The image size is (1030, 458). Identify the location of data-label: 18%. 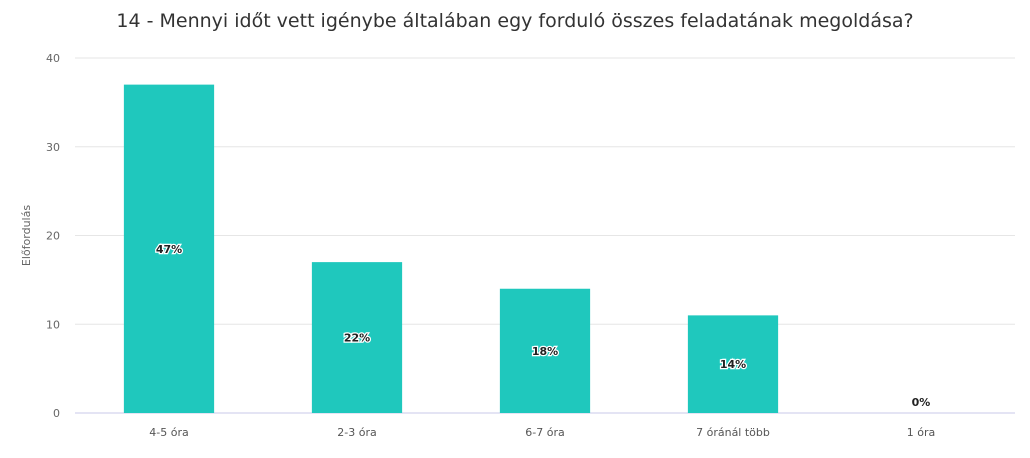
(545, 351).